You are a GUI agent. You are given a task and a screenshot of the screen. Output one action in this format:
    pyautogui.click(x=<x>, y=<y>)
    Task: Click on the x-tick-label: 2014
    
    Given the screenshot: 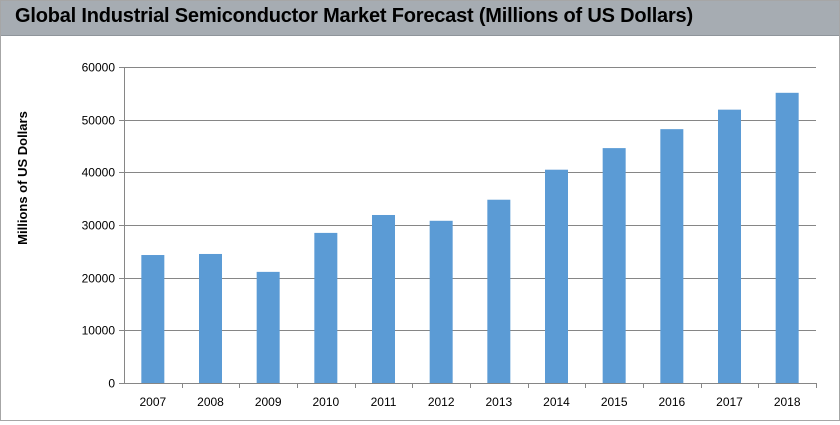 What is the action you would take?
    pyautogui.click(x=556, y=402)
    